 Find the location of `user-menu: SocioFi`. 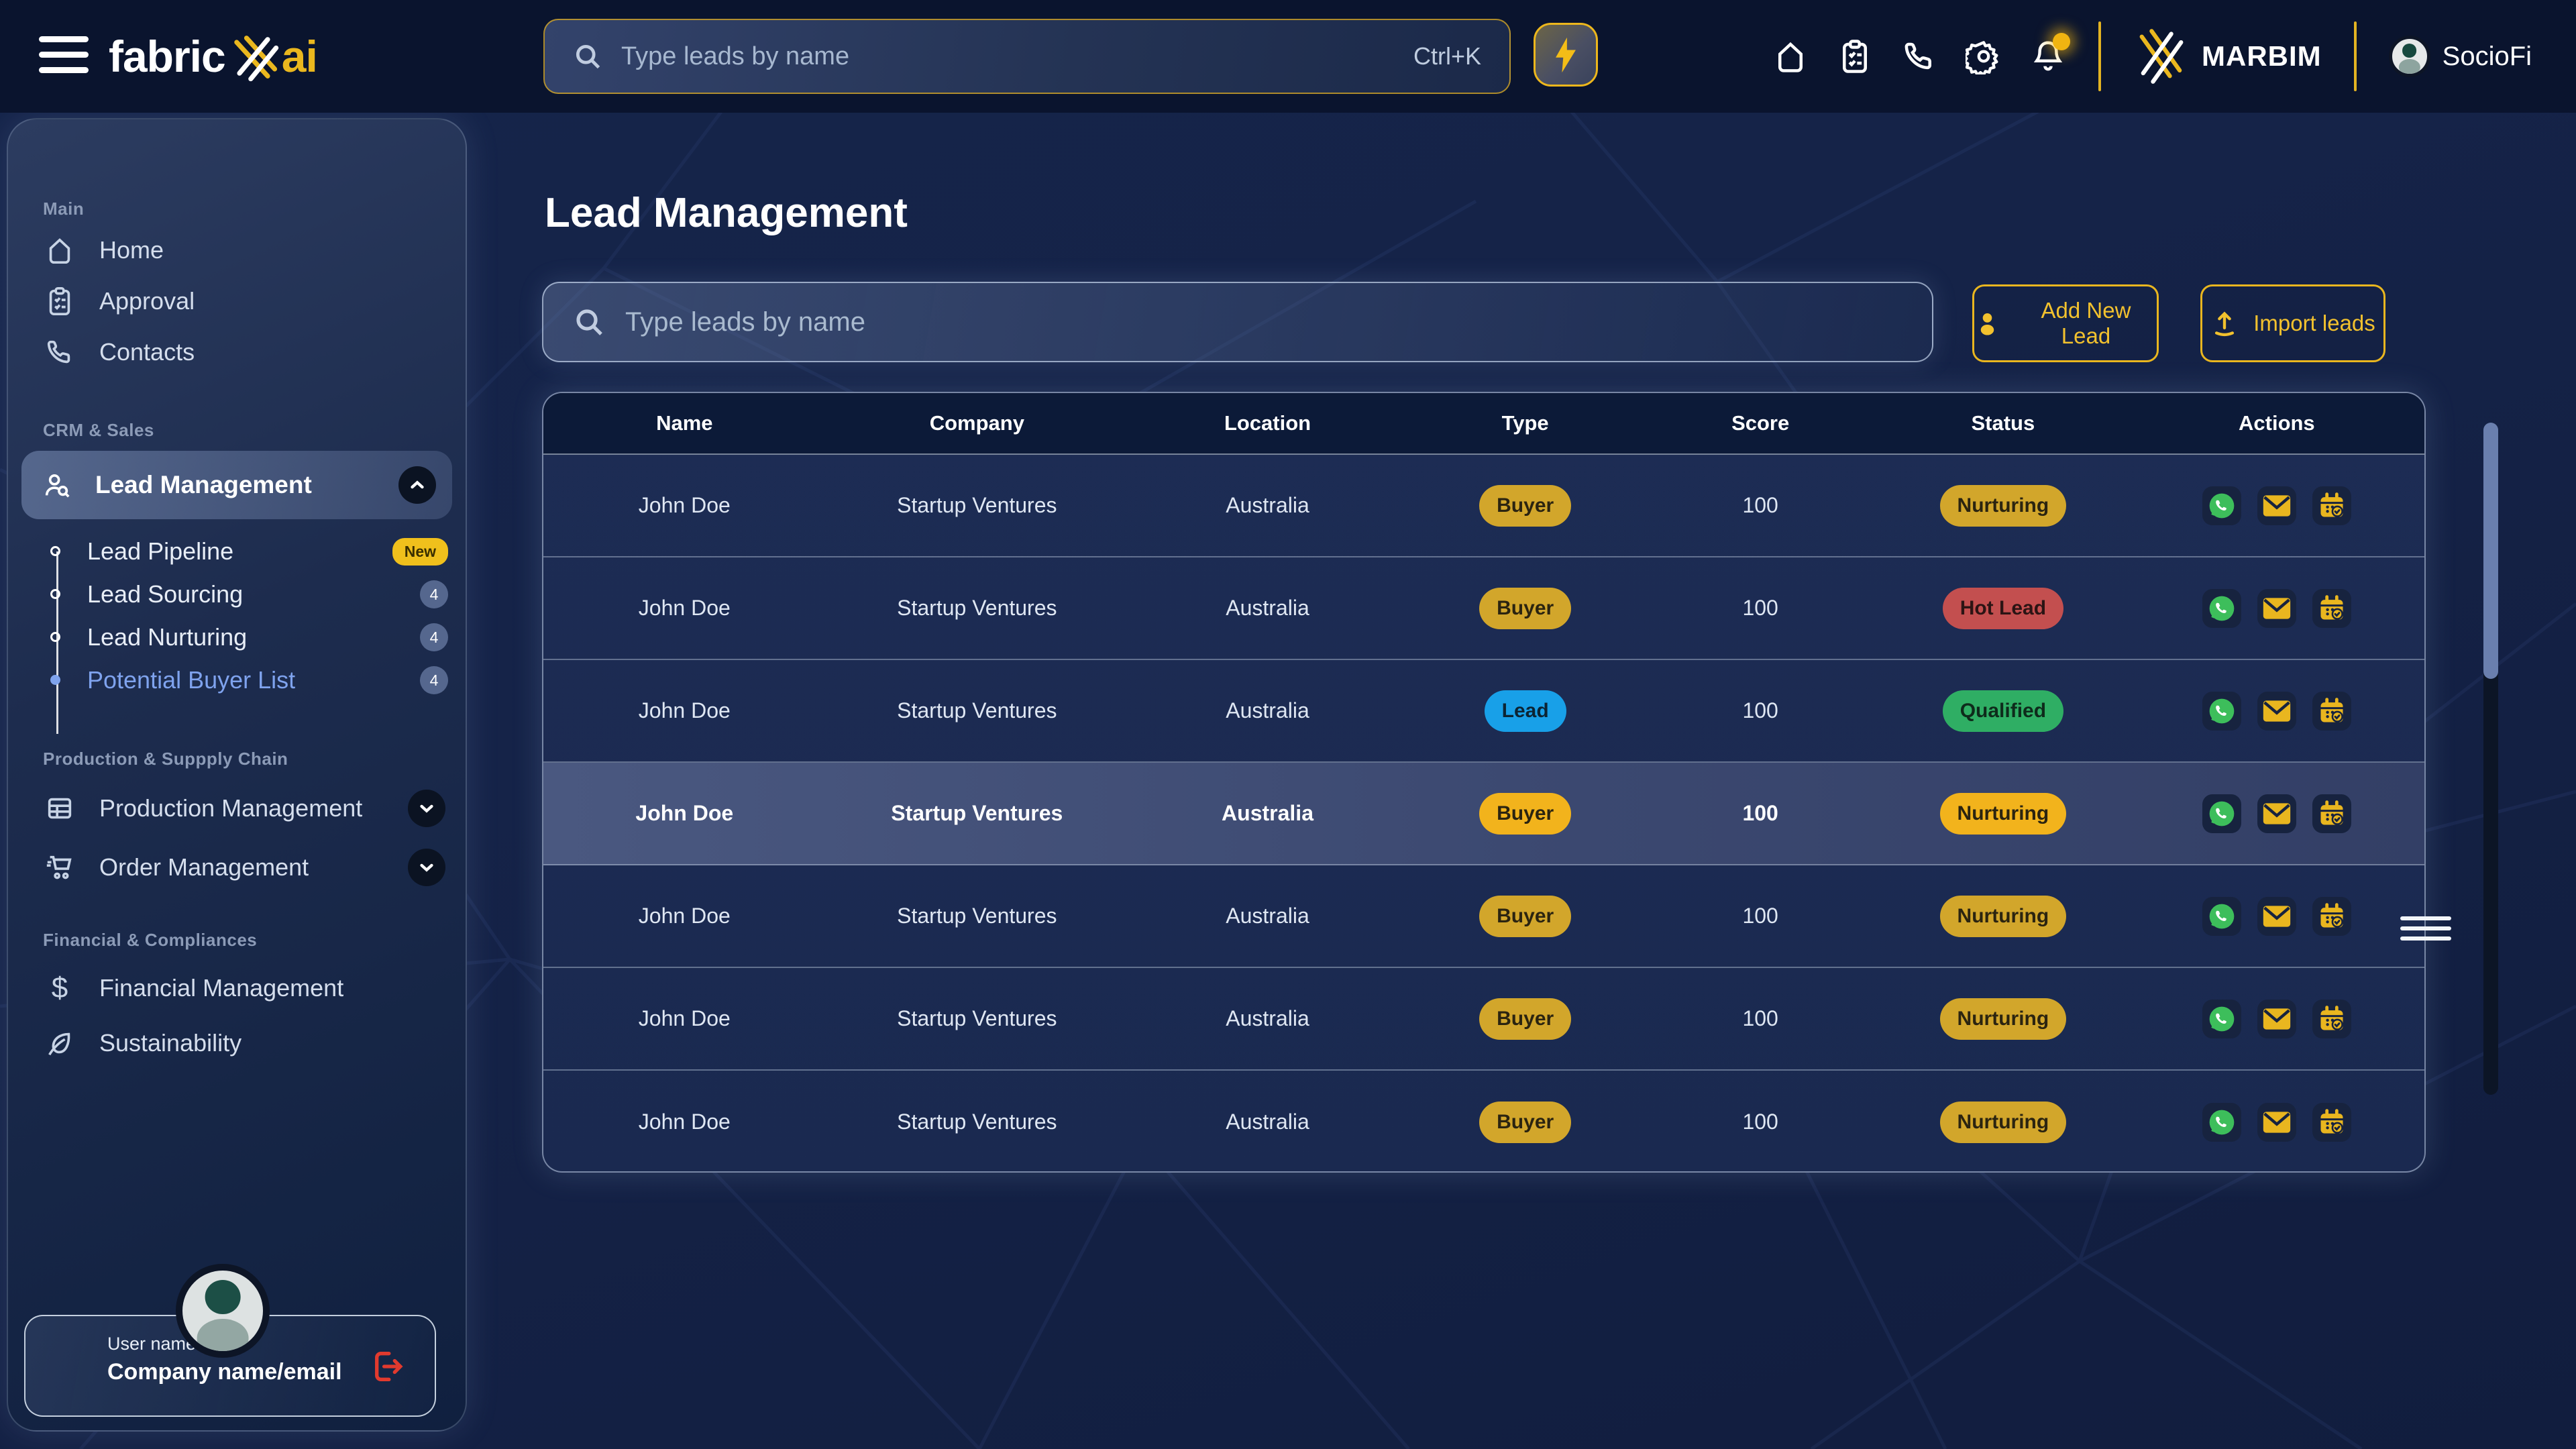

user-menu: SocioFi is located at coordinates (2460, 56).